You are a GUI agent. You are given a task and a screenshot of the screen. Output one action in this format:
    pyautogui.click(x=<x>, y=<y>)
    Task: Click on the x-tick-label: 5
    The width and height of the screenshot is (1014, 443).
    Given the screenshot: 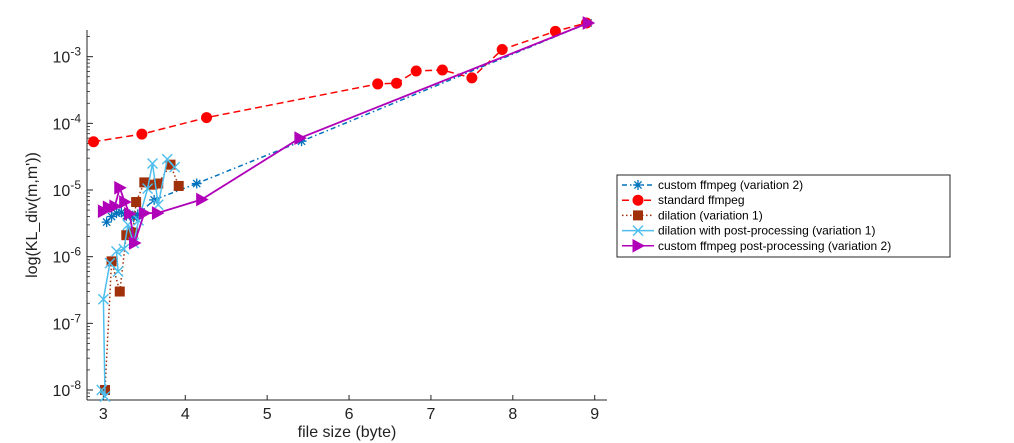 What is the action you would take?
    pyautogui.click(x=267, y=414)
    